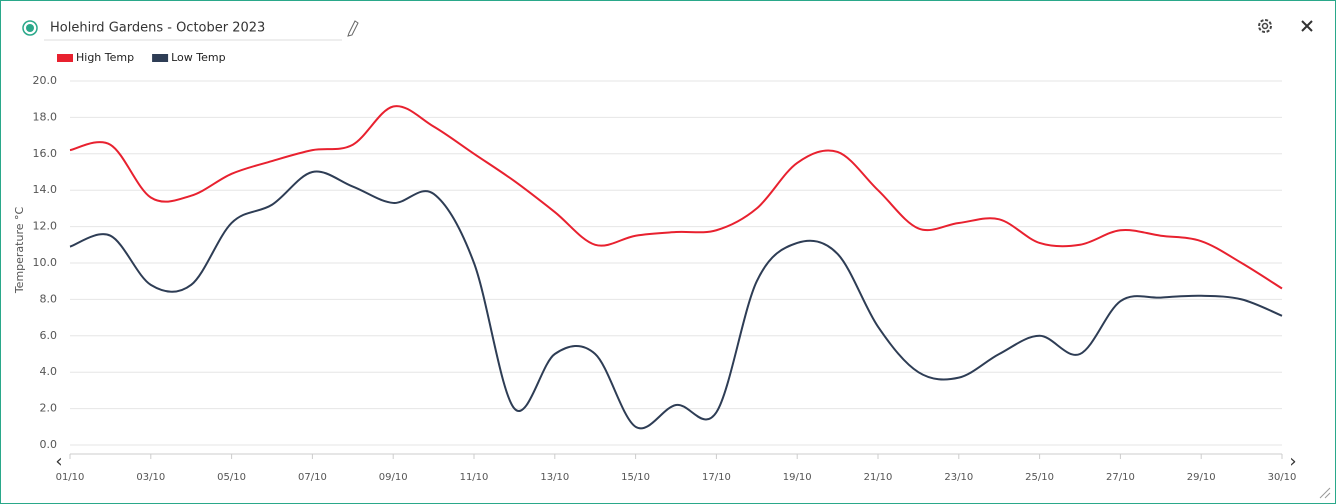  What do you see at coordinates (49, 335) in the screenshot?
I see `y-tick-label: 6.0` at bounding box center [49, 335].